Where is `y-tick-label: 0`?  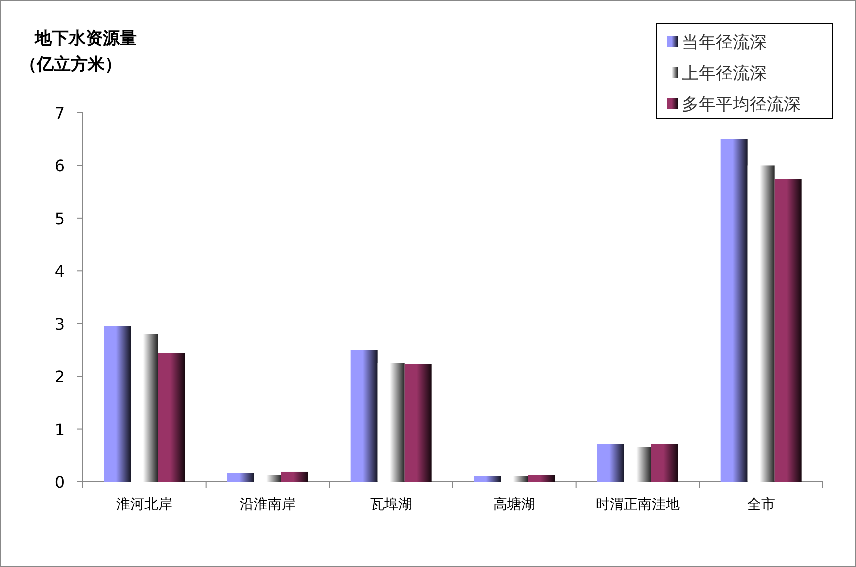 y-tick-label: 0 is located at coordinates (59, 482).